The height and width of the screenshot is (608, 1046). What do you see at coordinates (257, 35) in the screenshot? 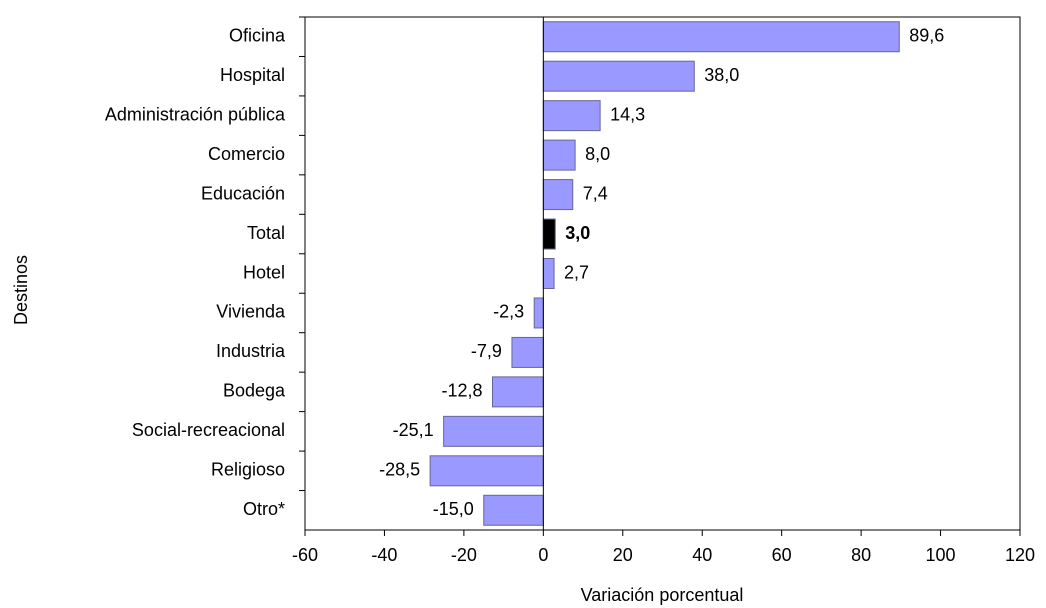
I see `y-tick-label: Oficina` at bounding box center [257, 35].